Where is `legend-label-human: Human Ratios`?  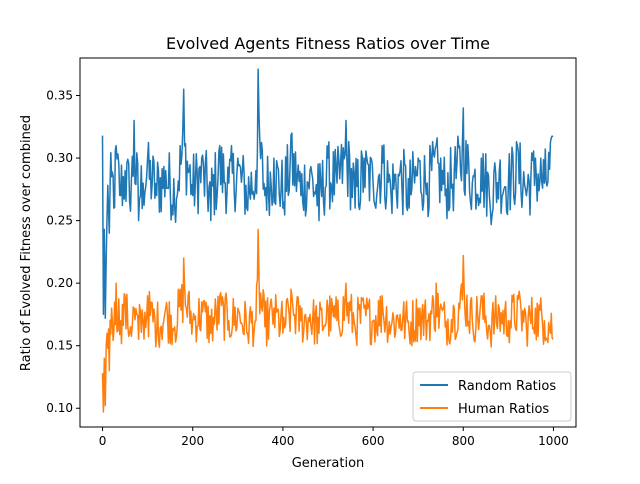 legend-label-human: Human Ratios is located at coordinates (503, 409).